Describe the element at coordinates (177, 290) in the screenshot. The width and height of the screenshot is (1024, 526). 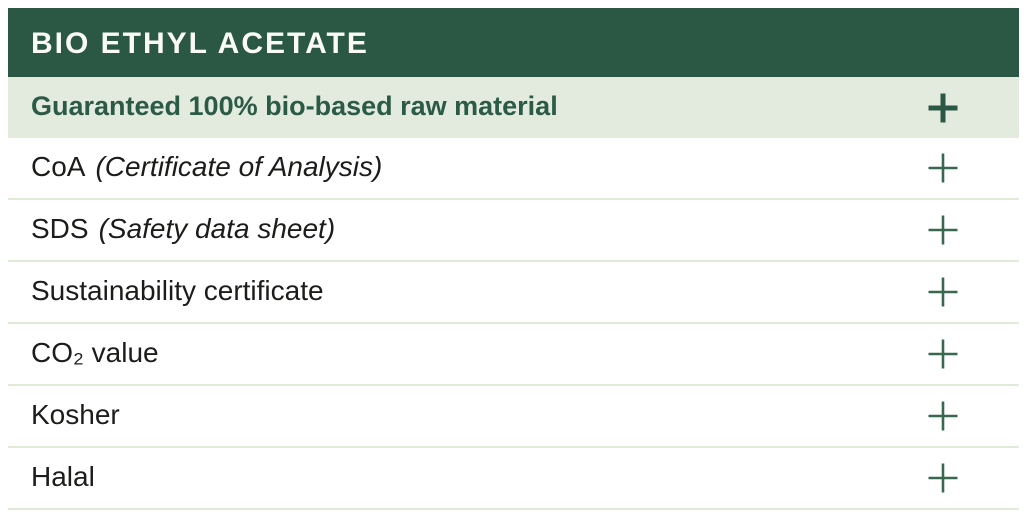
I see `row-label: Sustainability certificate` at that location.